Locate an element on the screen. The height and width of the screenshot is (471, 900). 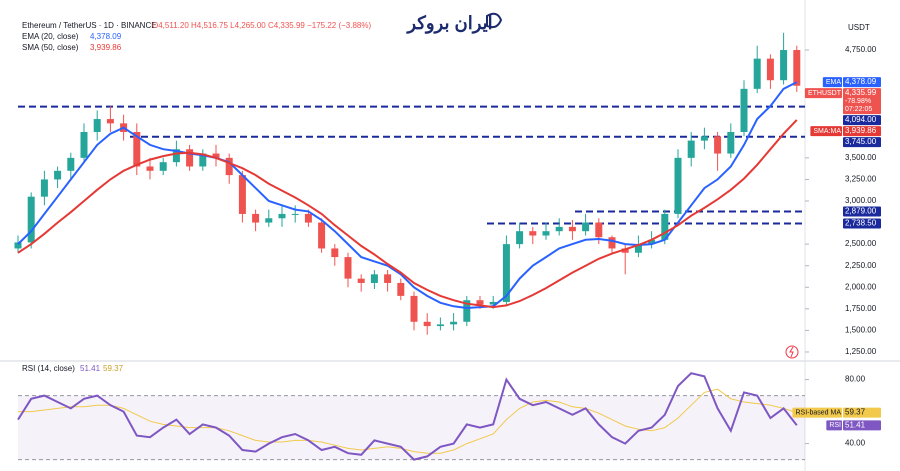
rsi-band is located at coordinates (411, 427).